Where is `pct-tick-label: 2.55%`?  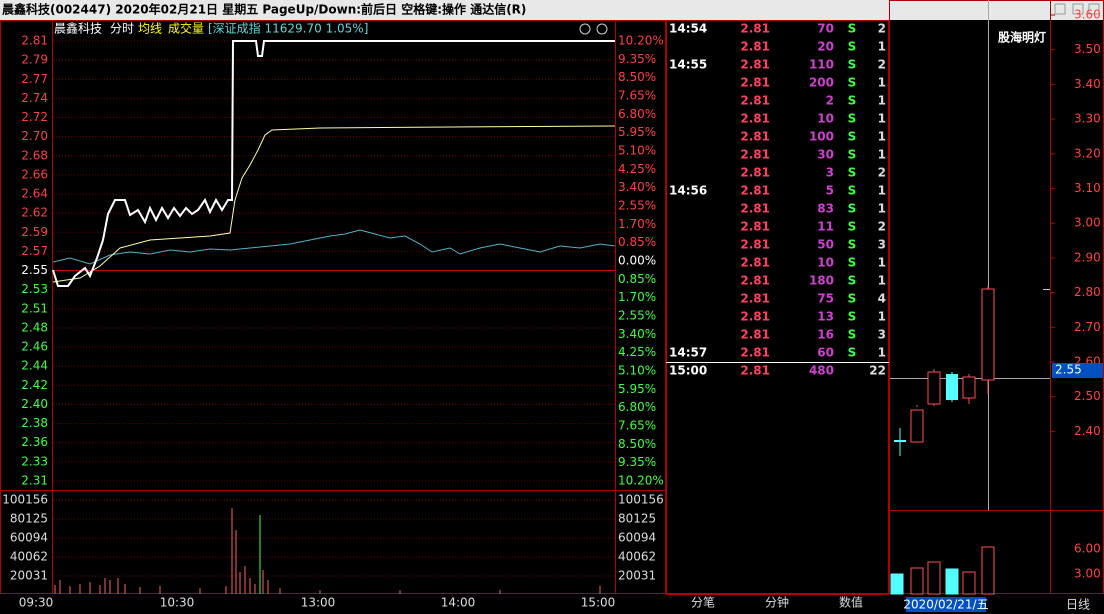
pct-tick-label: 2.55% is located at coordinates (637, 315).